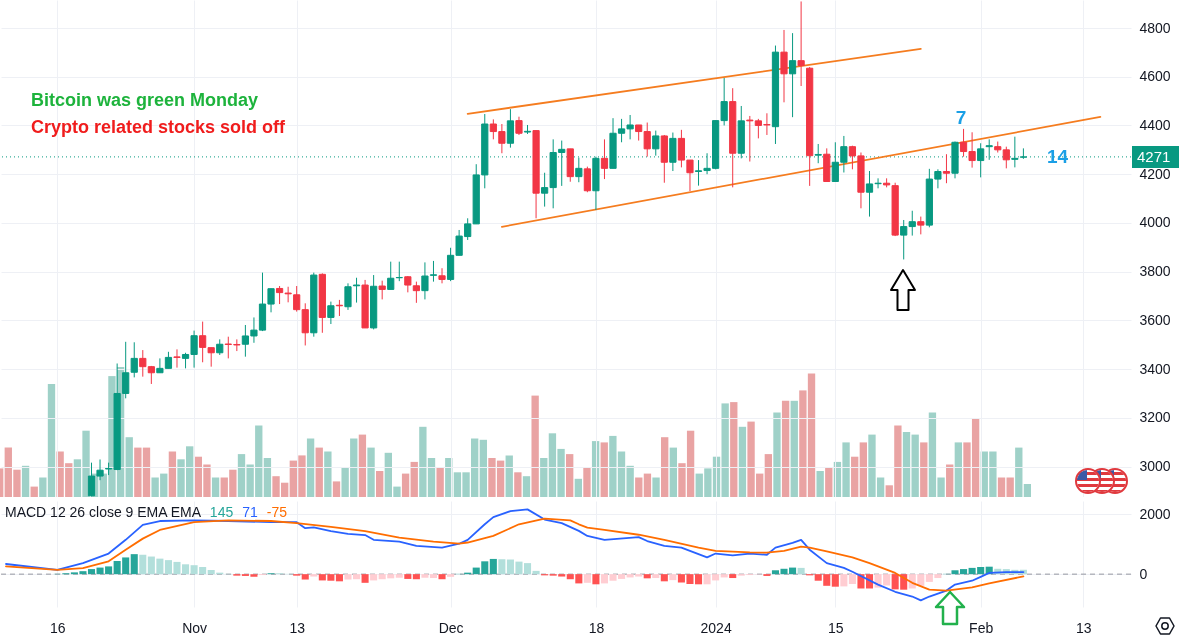 The image size is (1179, 643). I want to click on y-tick-label: 4800, so click(1155, 27).